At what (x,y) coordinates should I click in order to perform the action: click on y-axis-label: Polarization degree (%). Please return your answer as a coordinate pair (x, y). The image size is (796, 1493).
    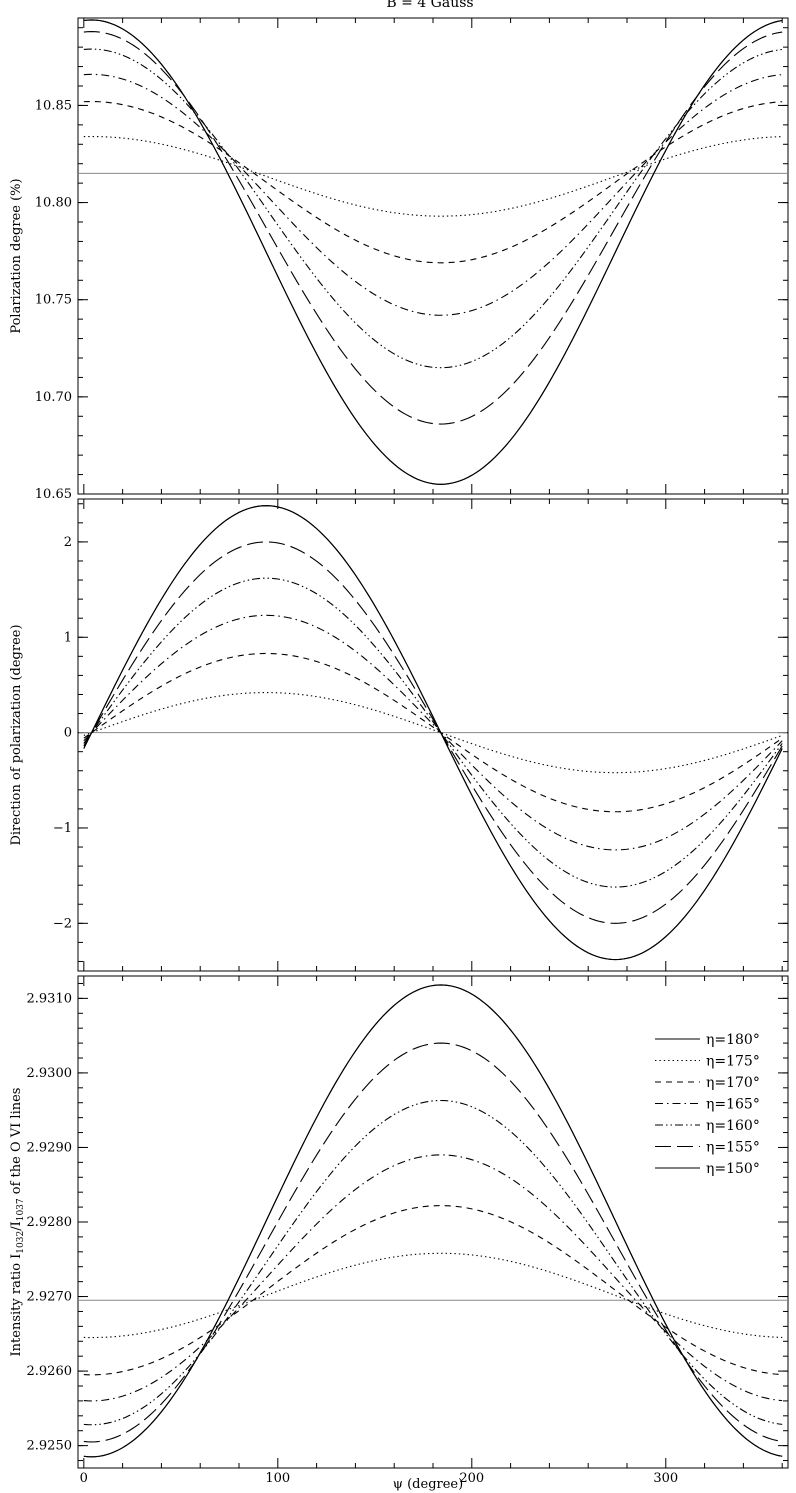
    Looking at the image, I should click on (16, 255).